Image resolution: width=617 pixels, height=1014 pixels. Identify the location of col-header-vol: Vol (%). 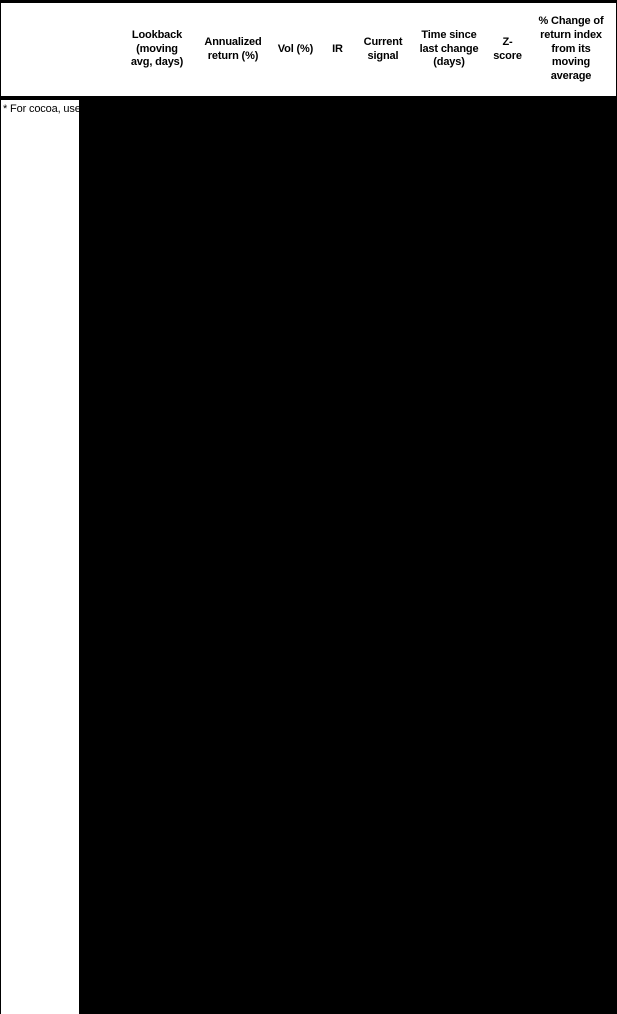
(295, 50).